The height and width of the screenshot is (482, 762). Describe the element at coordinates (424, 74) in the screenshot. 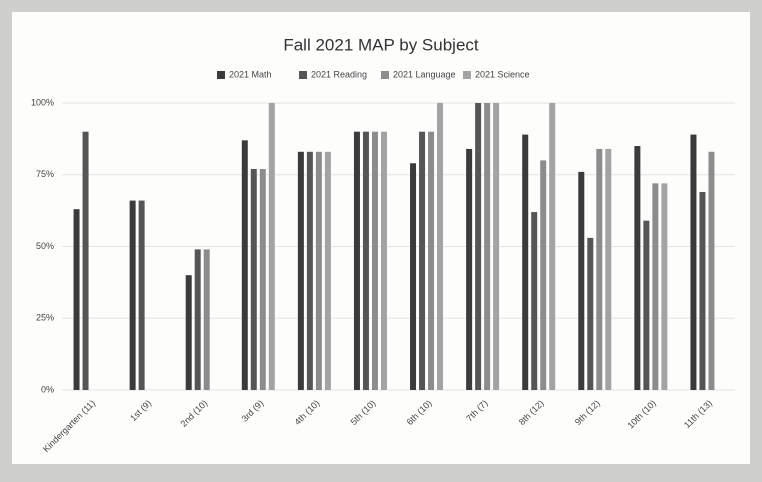

I see `legend-label: 2021 Language` at that location.